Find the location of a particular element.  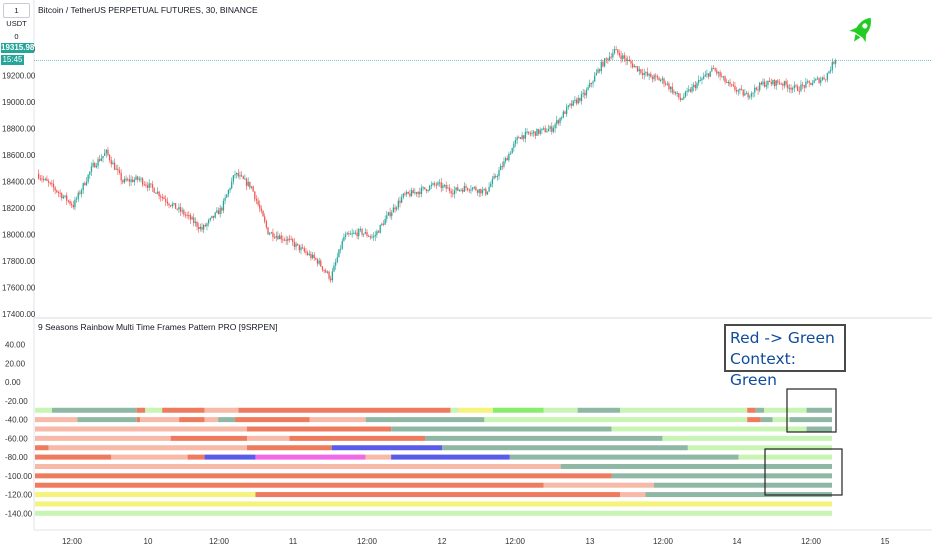

time-tick-label: 12:00 is located at coordinates (663, 541).